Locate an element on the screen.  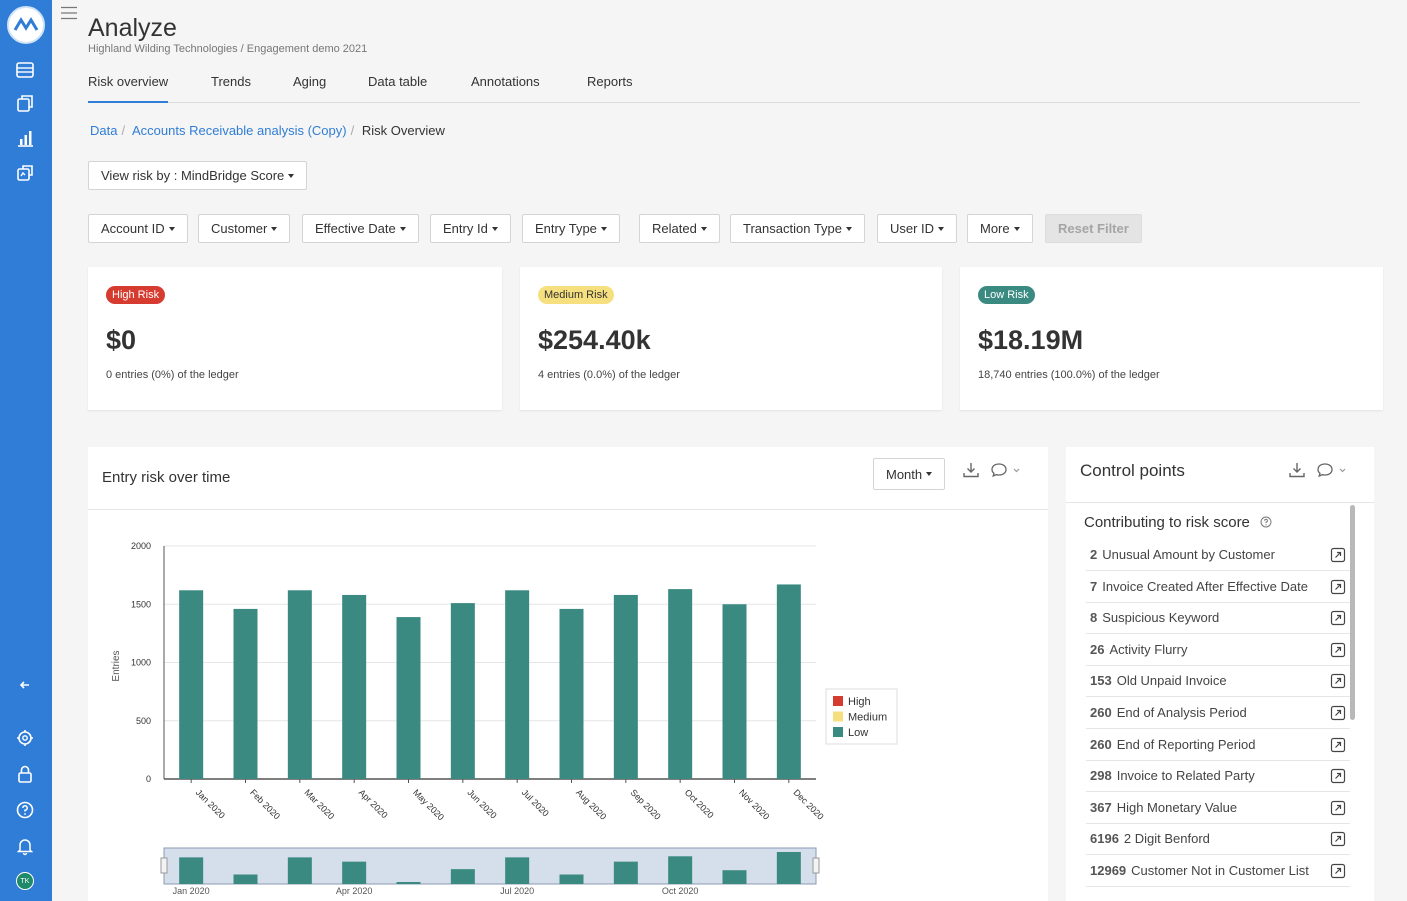
legend-label: High is located at coordinates (859, 702).